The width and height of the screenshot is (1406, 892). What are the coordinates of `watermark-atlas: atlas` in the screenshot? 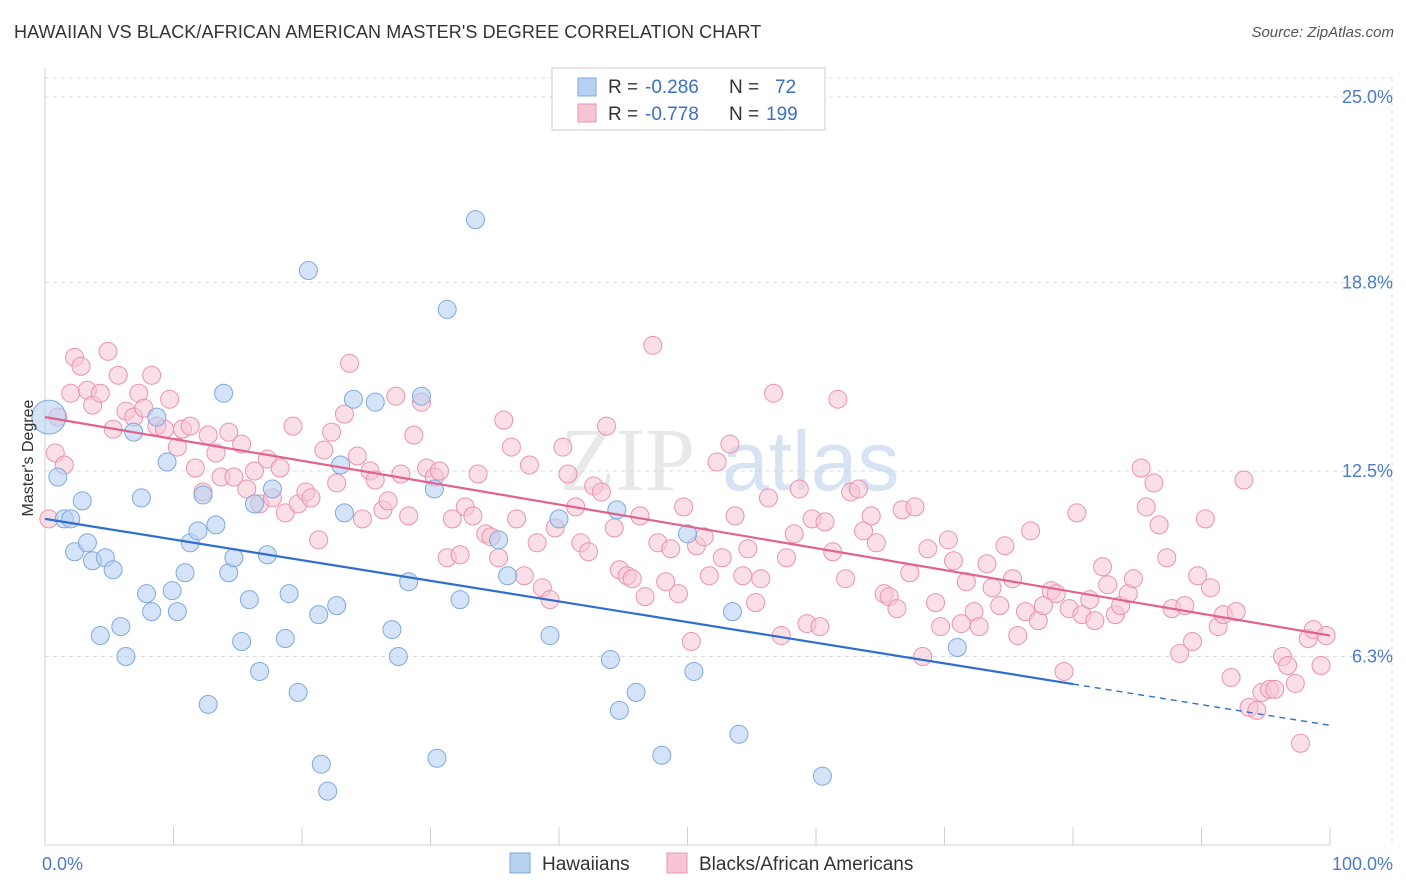 It's located at (810, 461).